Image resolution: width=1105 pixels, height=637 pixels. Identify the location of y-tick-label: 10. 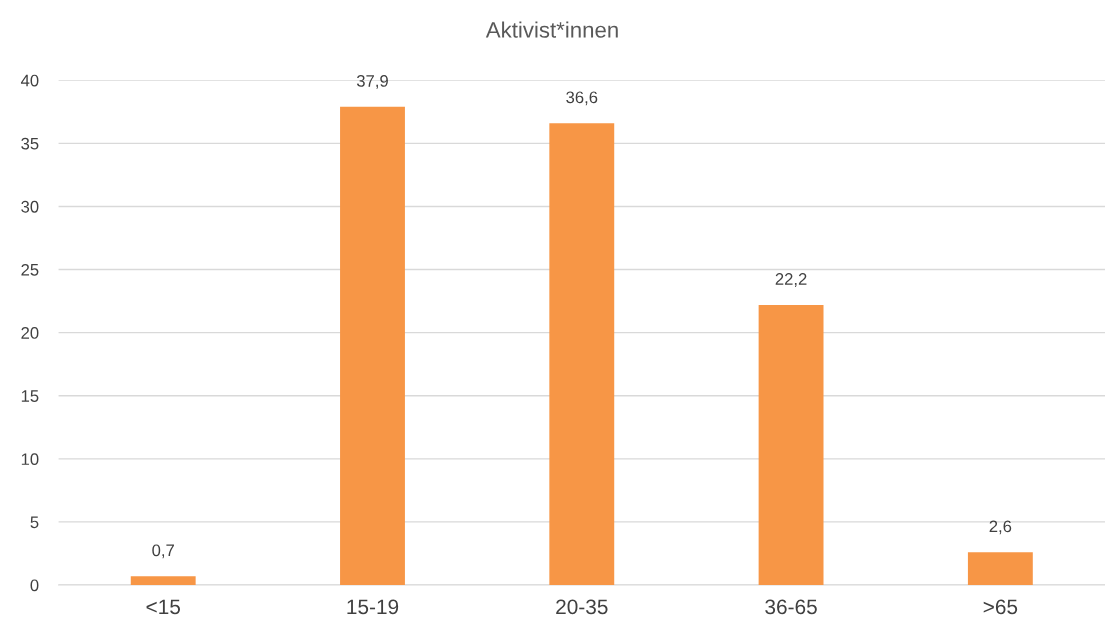
(30, 459).